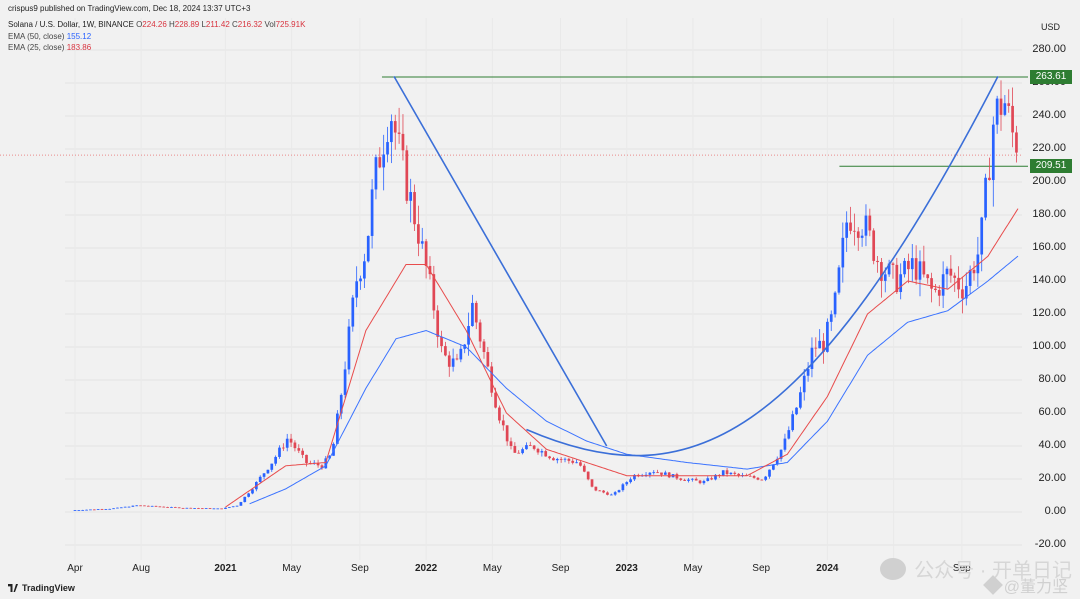 The image size is (1080, 599). Describe the element at coordinates (500, 261) in the screenshot. I see `downtrend-line` at that location.